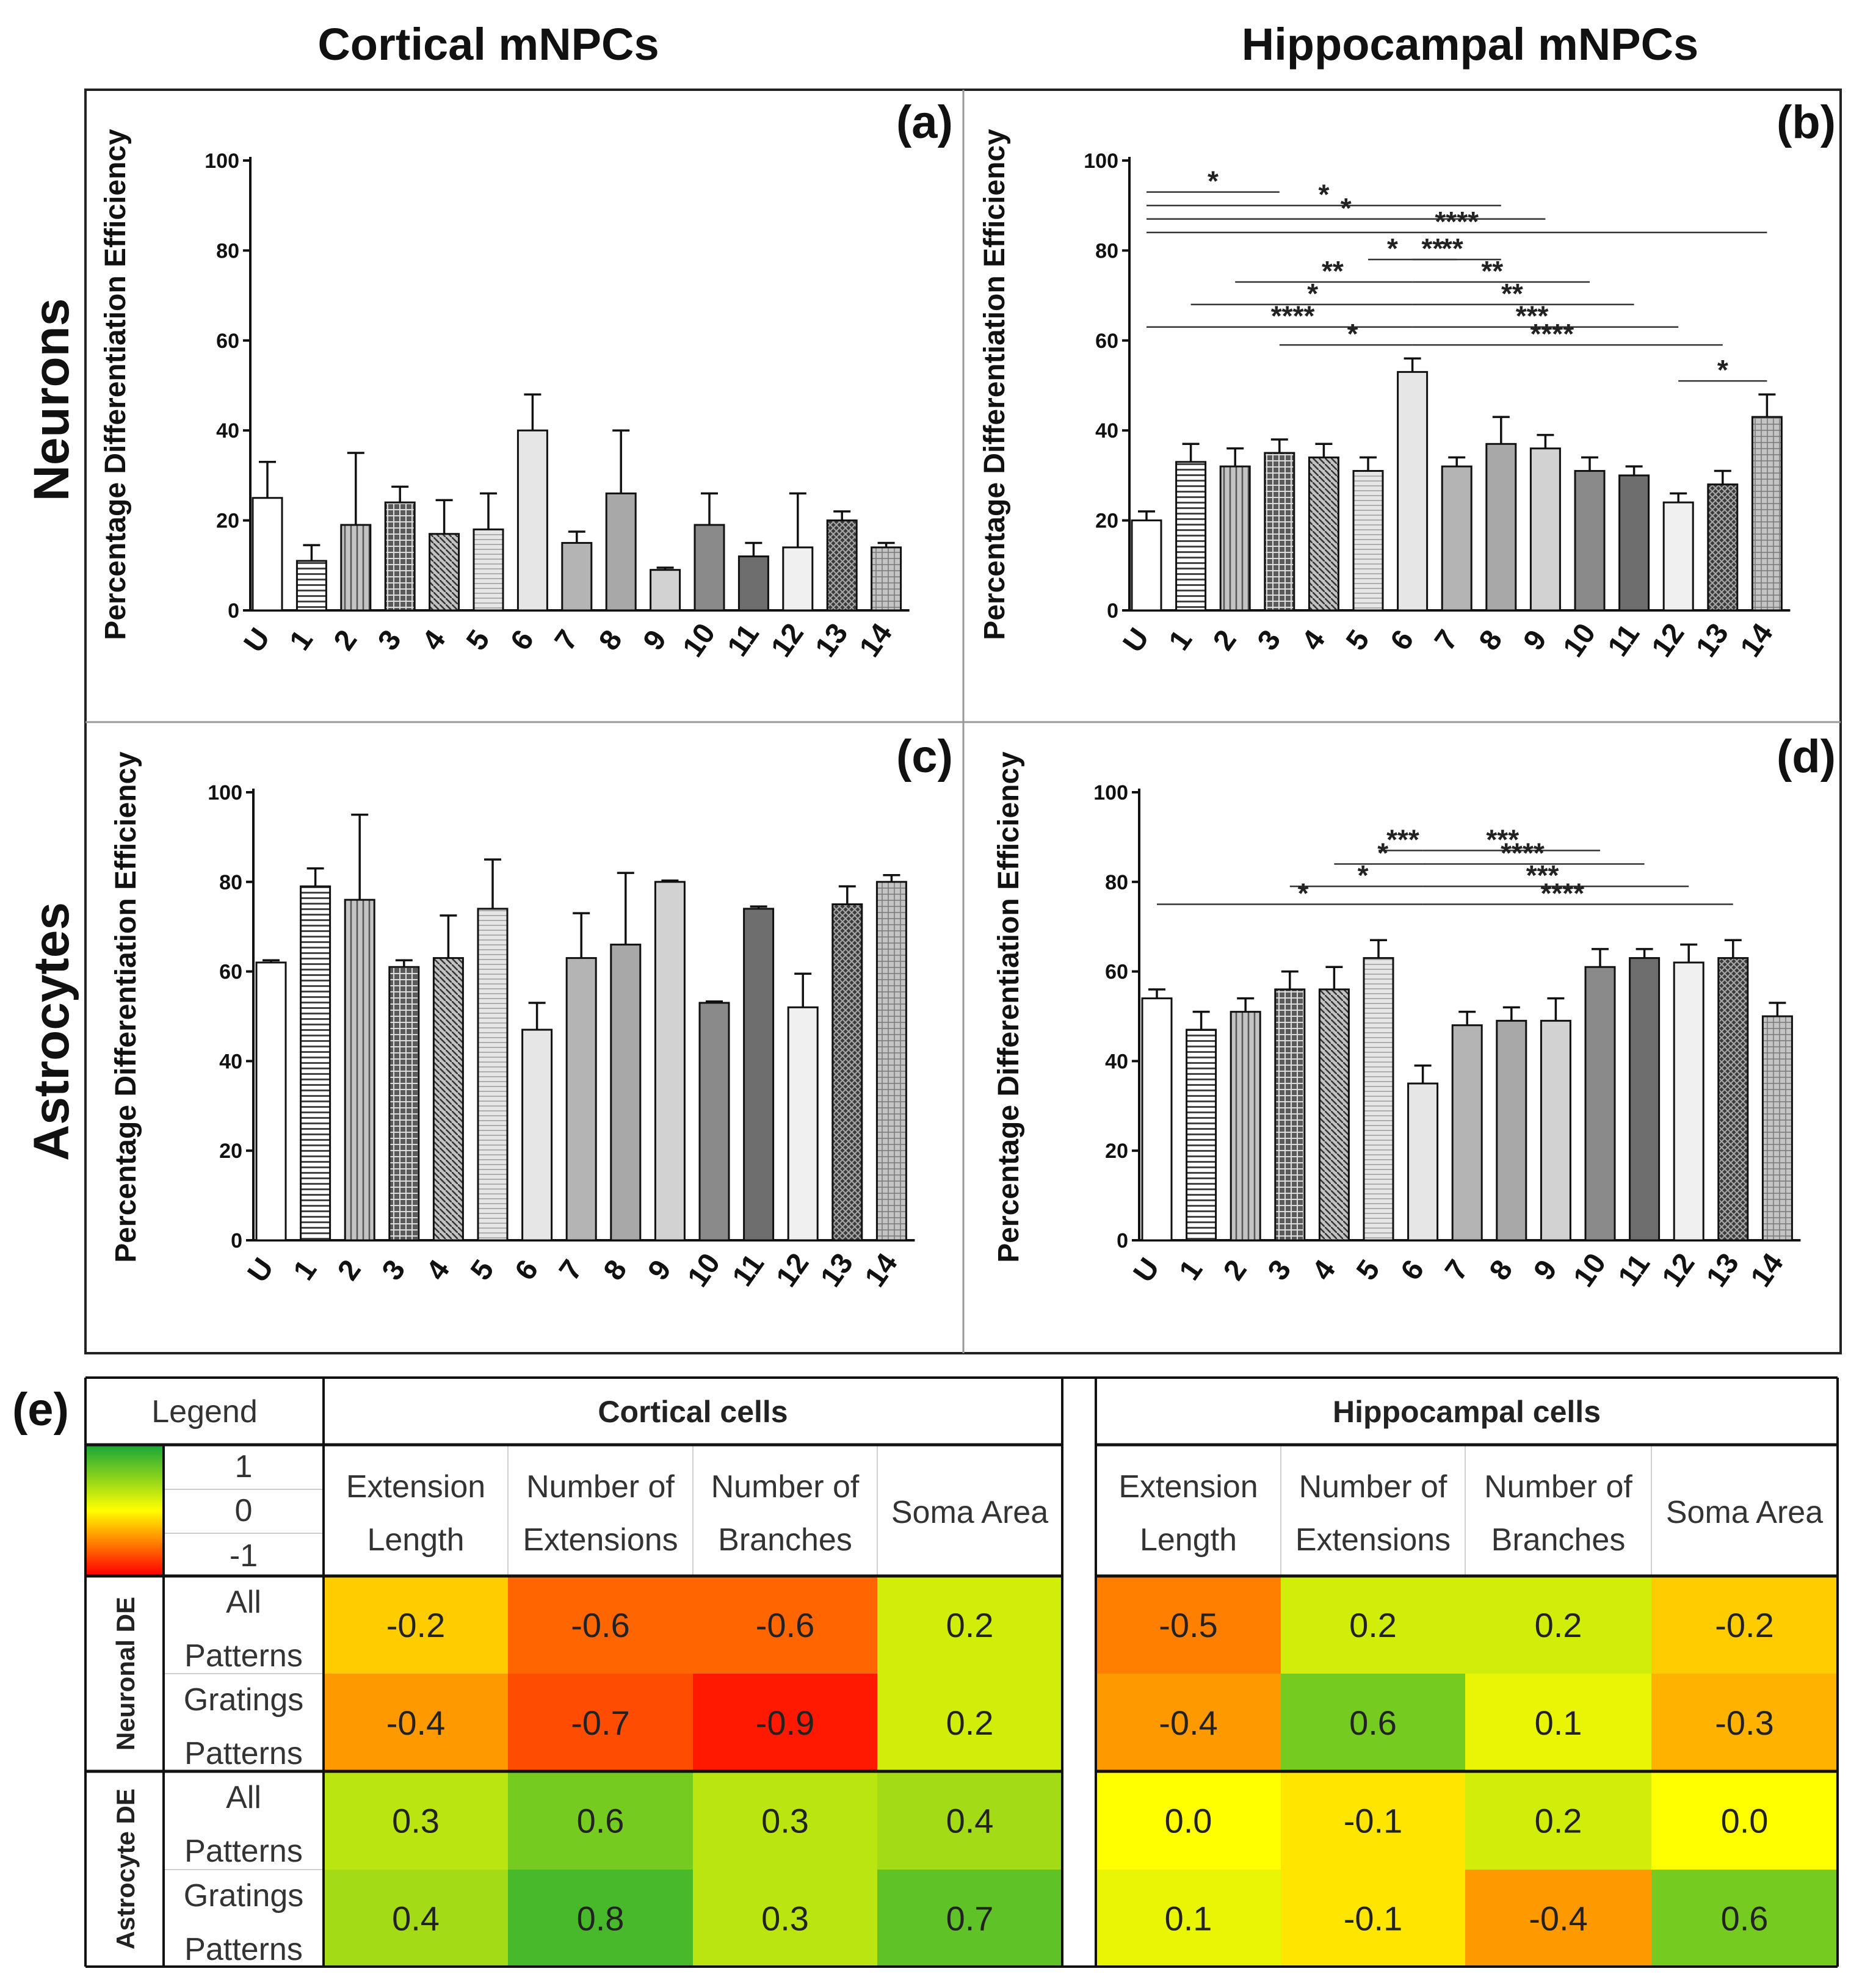  I want to click on cortical-column-header: Extensions, so click(600, 1540).